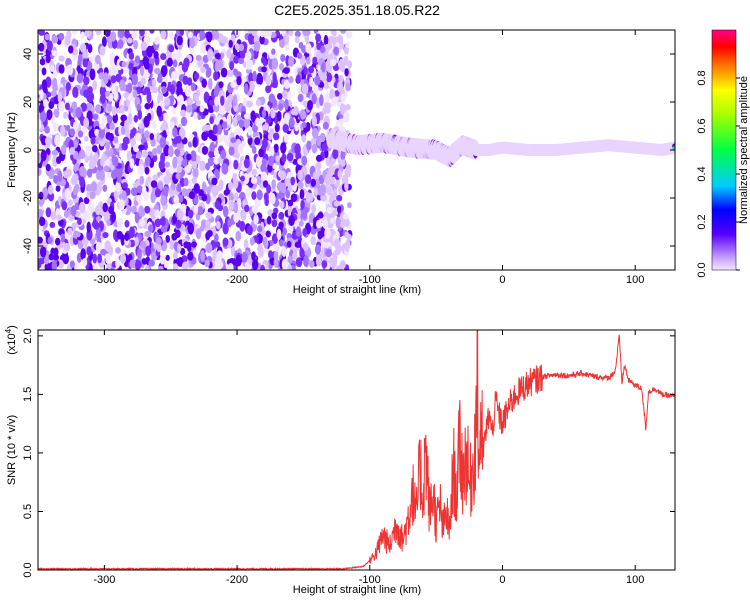  What do you see at coordinates (237, 580) in the screenshot?
I see `snr-x-tick-label: -200` at bounding box center [237, 580].